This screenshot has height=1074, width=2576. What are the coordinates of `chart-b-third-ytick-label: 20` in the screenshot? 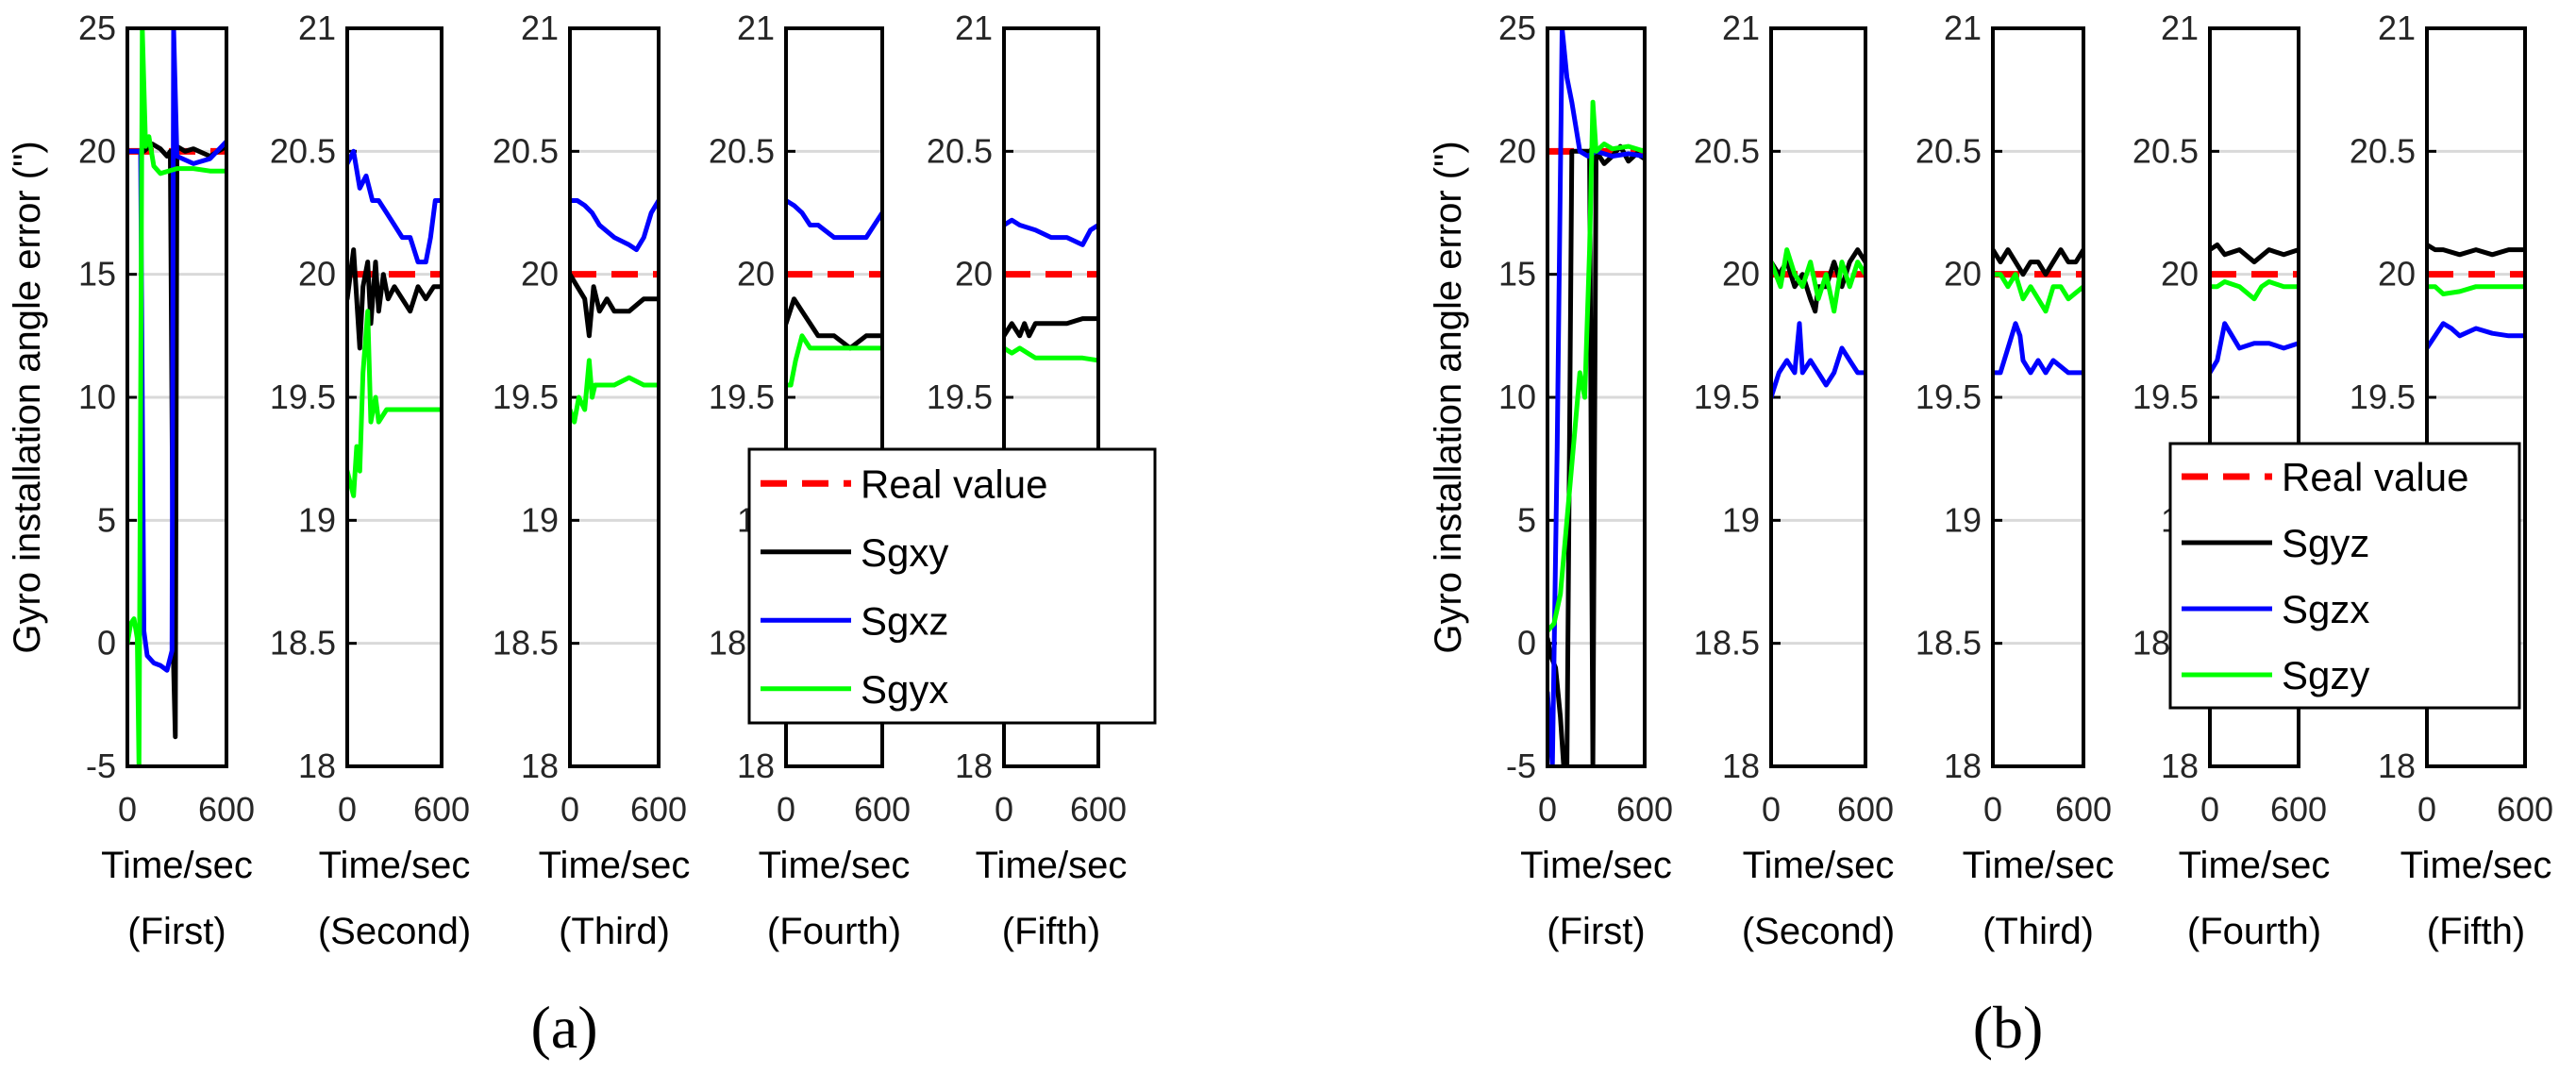 It's located at (1963, 274).